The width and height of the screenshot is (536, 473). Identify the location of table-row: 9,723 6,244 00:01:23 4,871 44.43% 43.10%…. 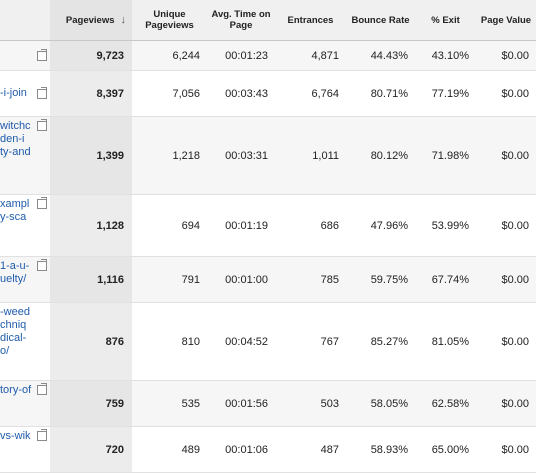
(268, 55).